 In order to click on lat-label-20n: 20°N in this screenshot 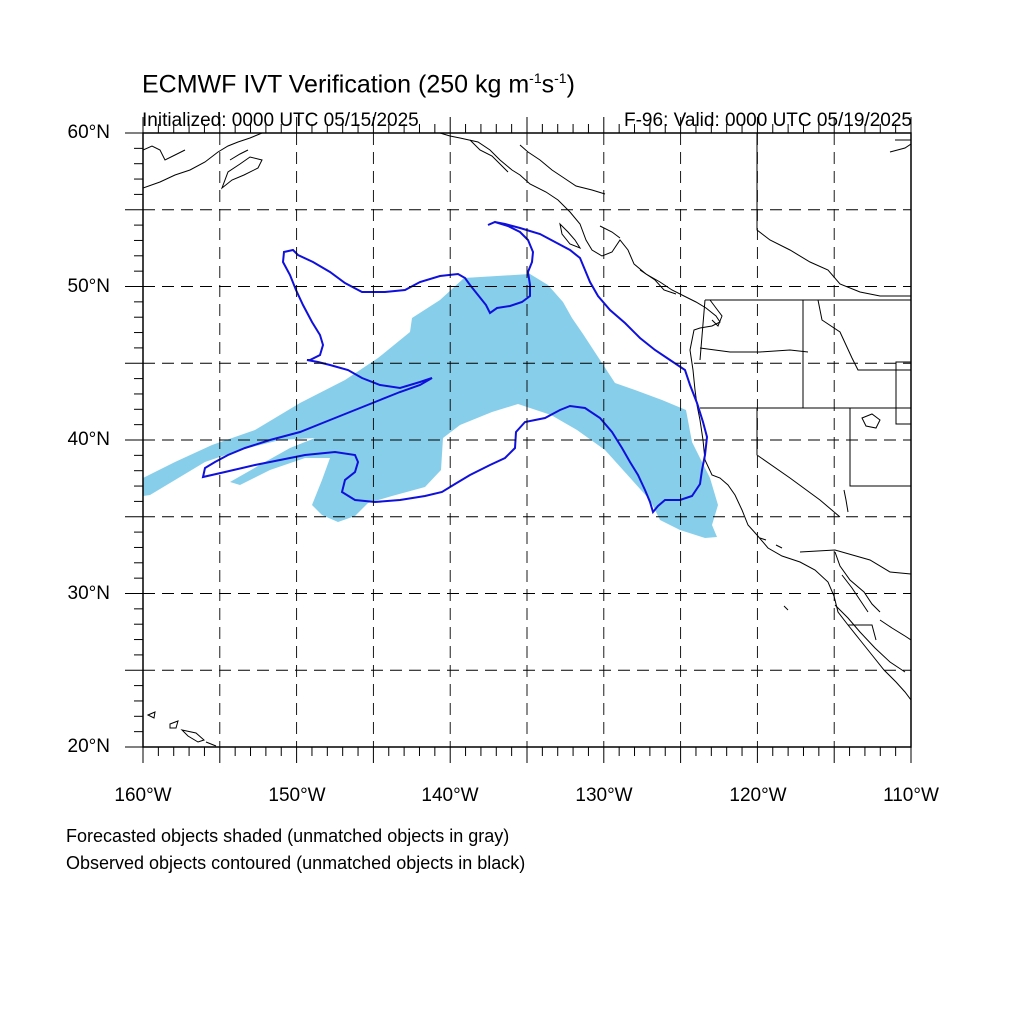, I will do `click(88, 746)`.